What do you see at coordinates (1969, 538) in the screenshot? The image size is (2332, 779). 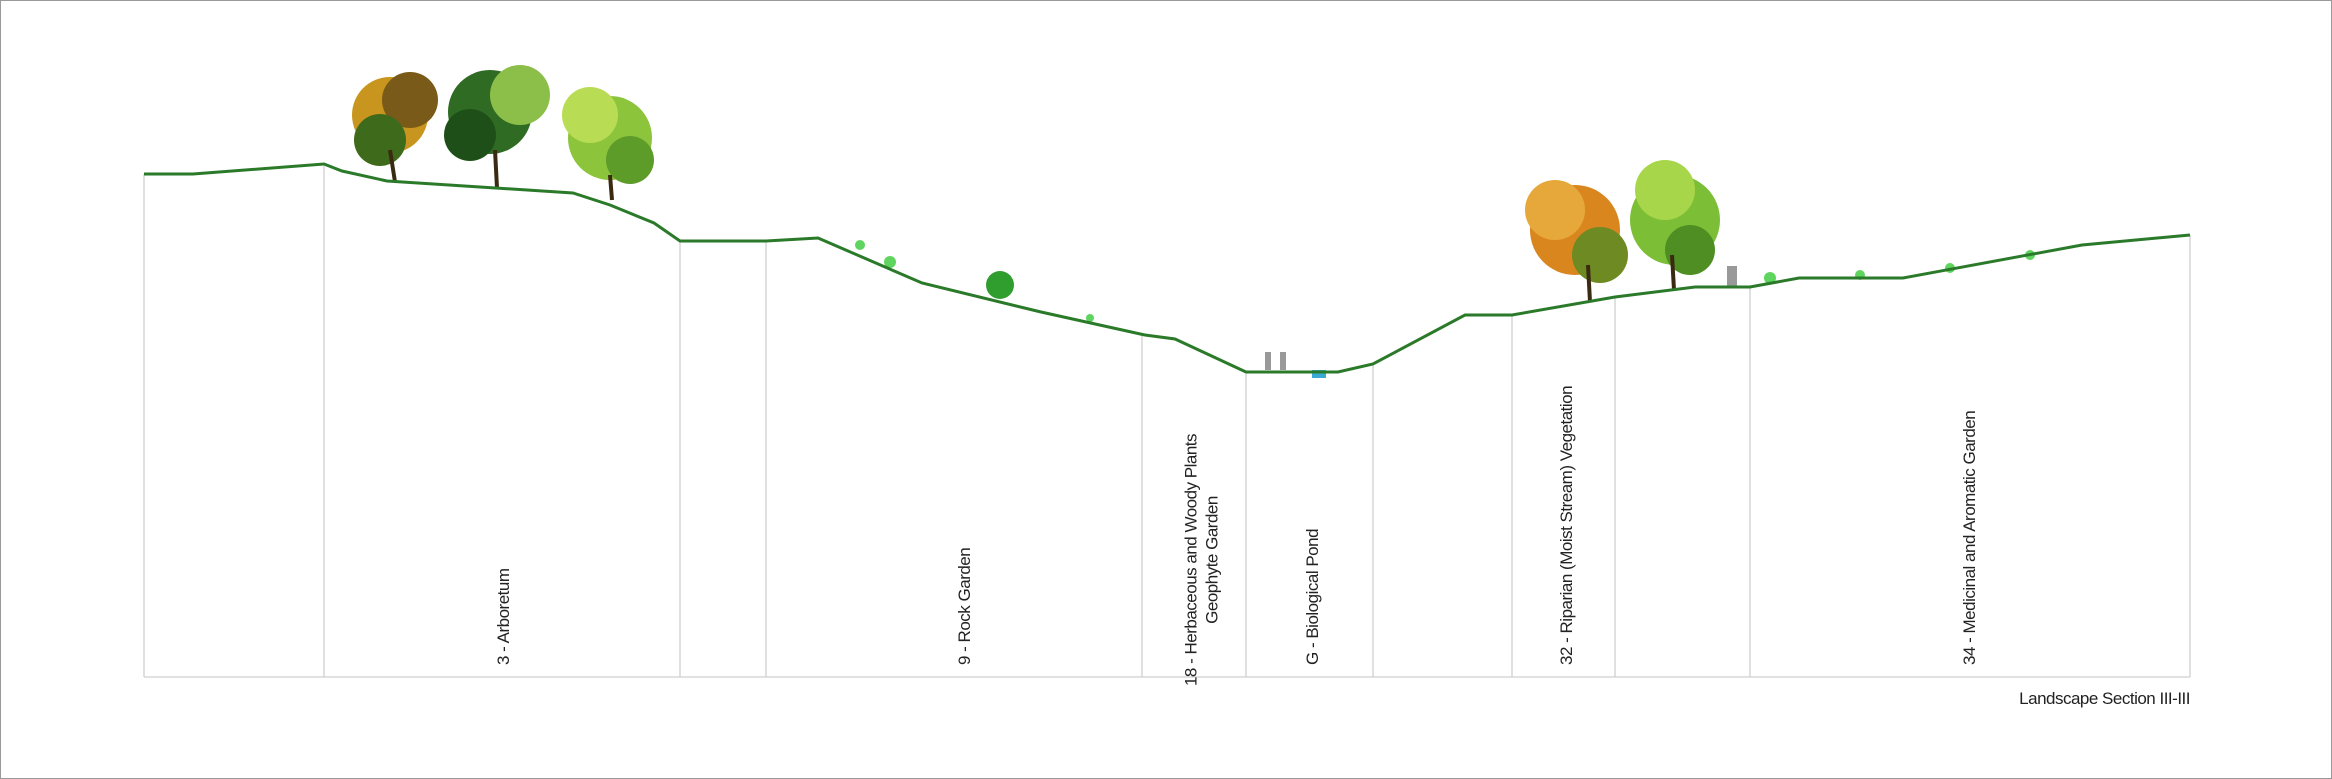 I see `section-label: 34 - Medicinal and Aromatic Garden` at bounding box center [1969, 538].